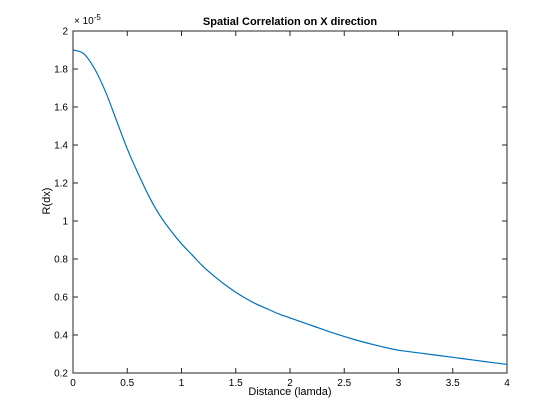 Image resolution: width=560 pixels, height=420 pixels. What do you see at coordinates (61, 108) in the screenshot?
I see `y-tick-label: 1.6` at bounding box center [61, 108].